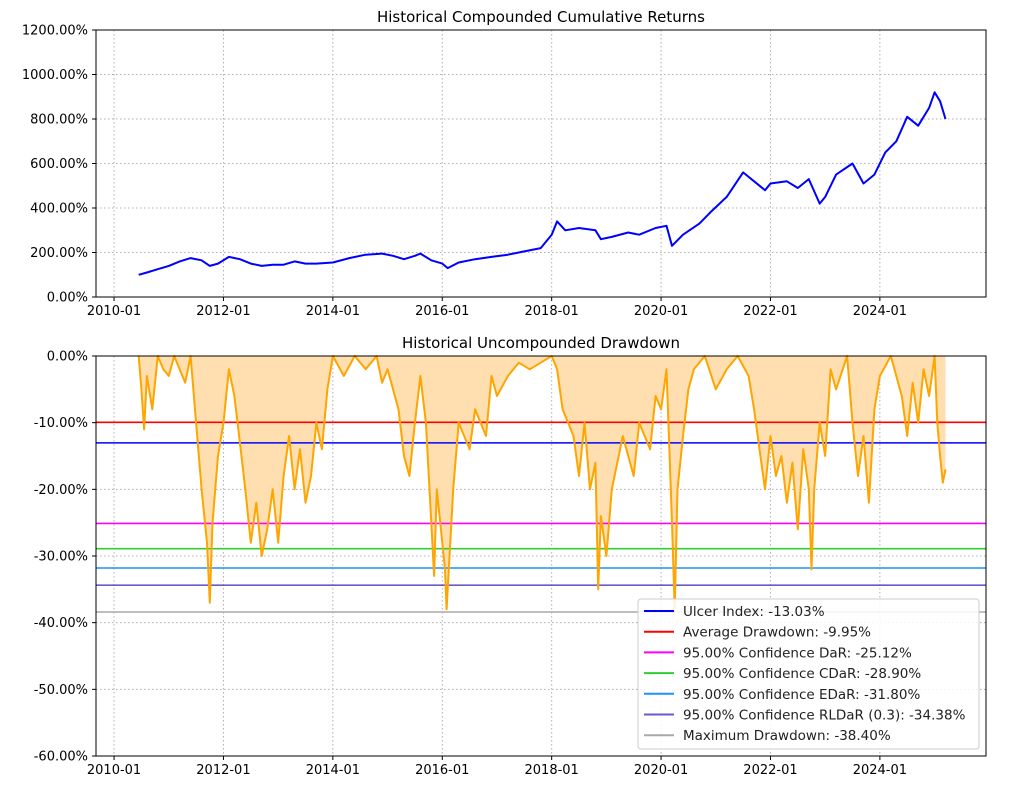  I want to click on legend-entry: 95.00% Confidence RLDaR (0.3): -34.38%, so click(824, 716).